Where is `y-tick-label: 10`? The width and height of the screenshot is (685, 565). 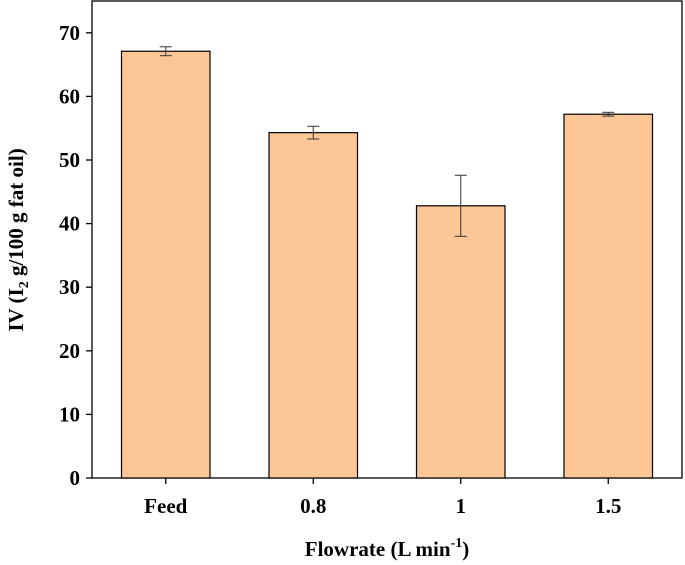
y-tick-label: 10 is located at coordinates (69, 414).